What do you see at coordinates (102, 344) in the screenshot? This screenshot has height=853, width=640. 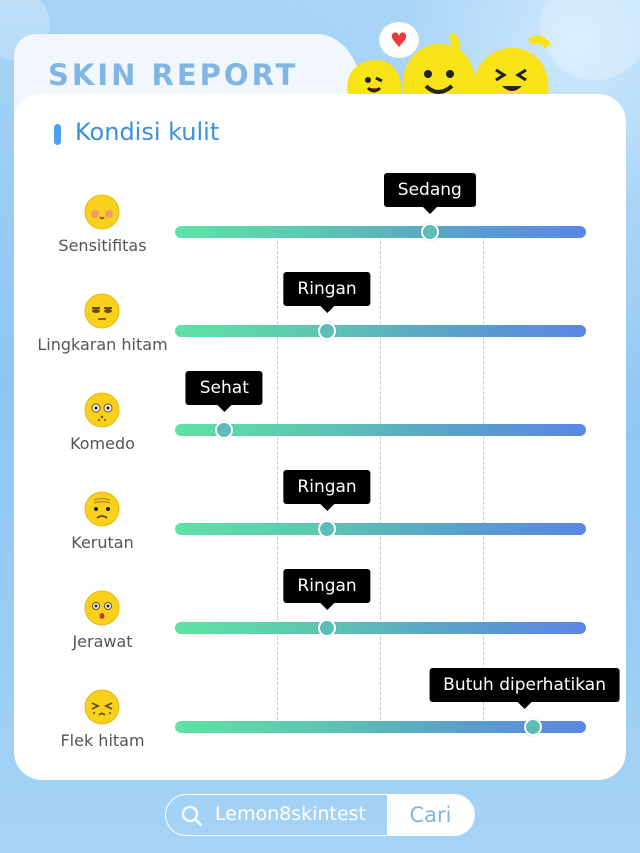 I see `metric-label: Lingkaran hitam` at bounding box center [102, 344].